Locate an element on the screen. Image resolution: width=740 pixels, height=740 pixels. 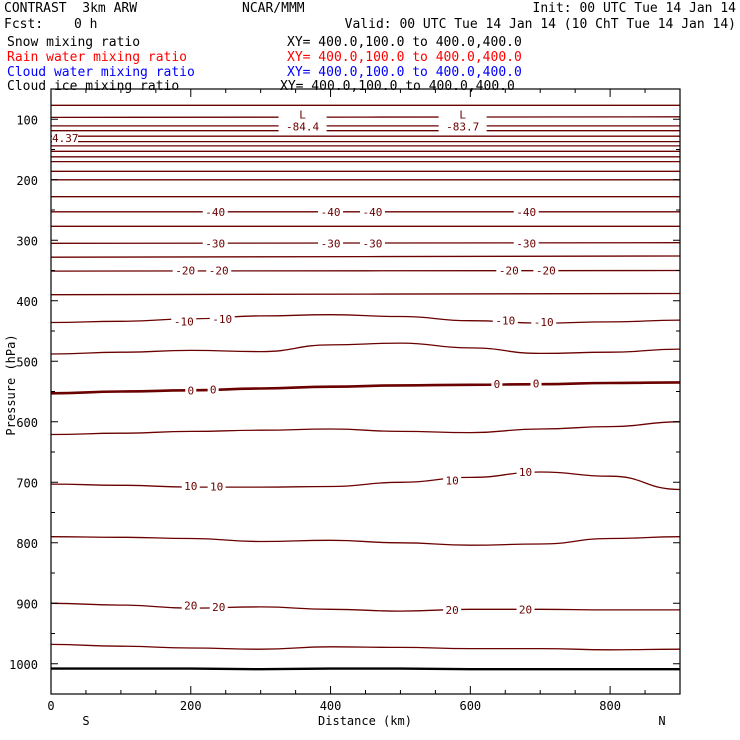
contour-label-21: 10 is located at coordinates (216, 486).